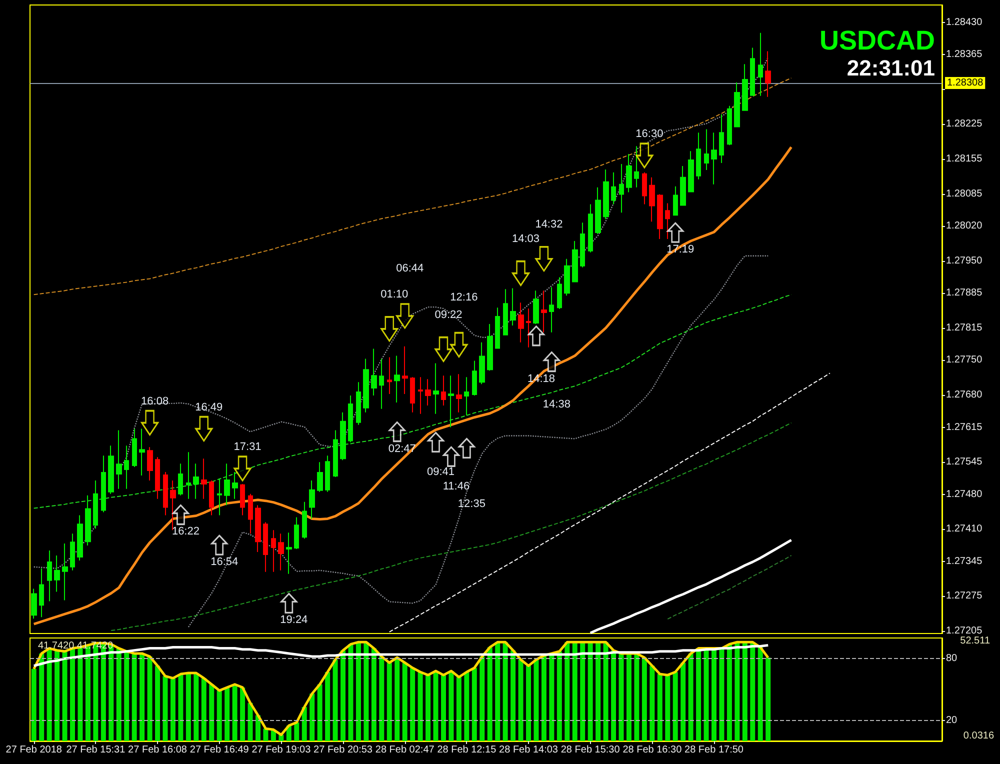 This screenshot has height=764, width=1000. I want to click on annotation: 12:16, so click(464, 297).